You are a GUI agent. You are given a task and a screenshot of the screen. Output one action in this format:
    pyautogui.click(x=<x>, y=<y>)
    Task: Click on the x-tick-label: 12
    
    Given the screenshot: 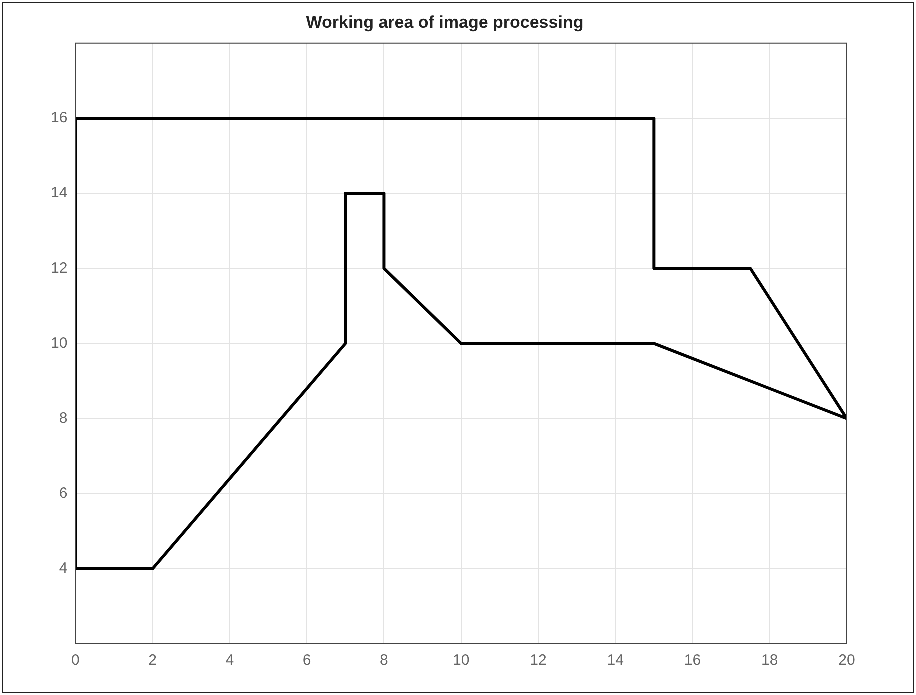 What is the action you would take?
    pyautogui.click(x=538, y=661)
    